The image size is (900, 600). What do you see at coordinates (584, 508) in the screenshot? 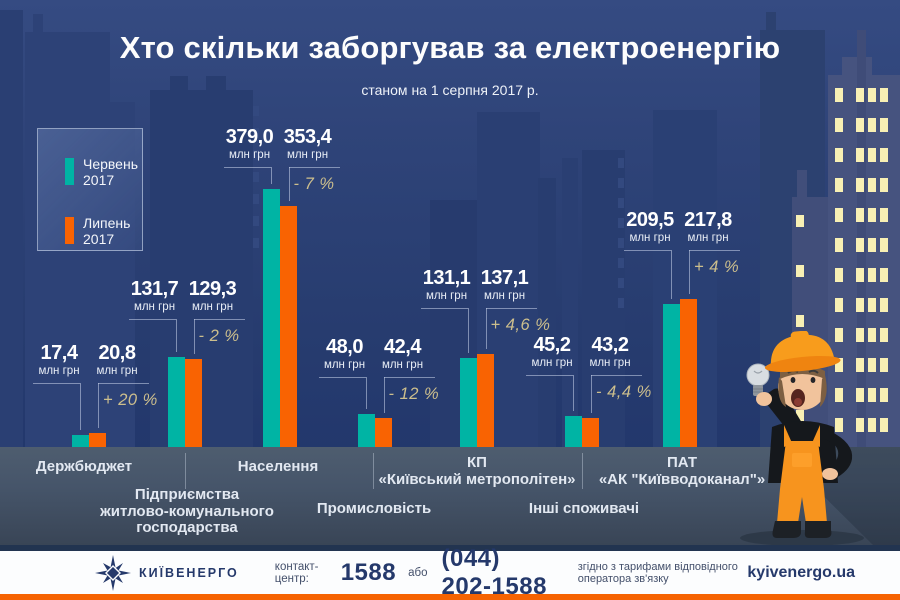
I see `category-label: Інші споживачі` at bounding box center [584, 508].